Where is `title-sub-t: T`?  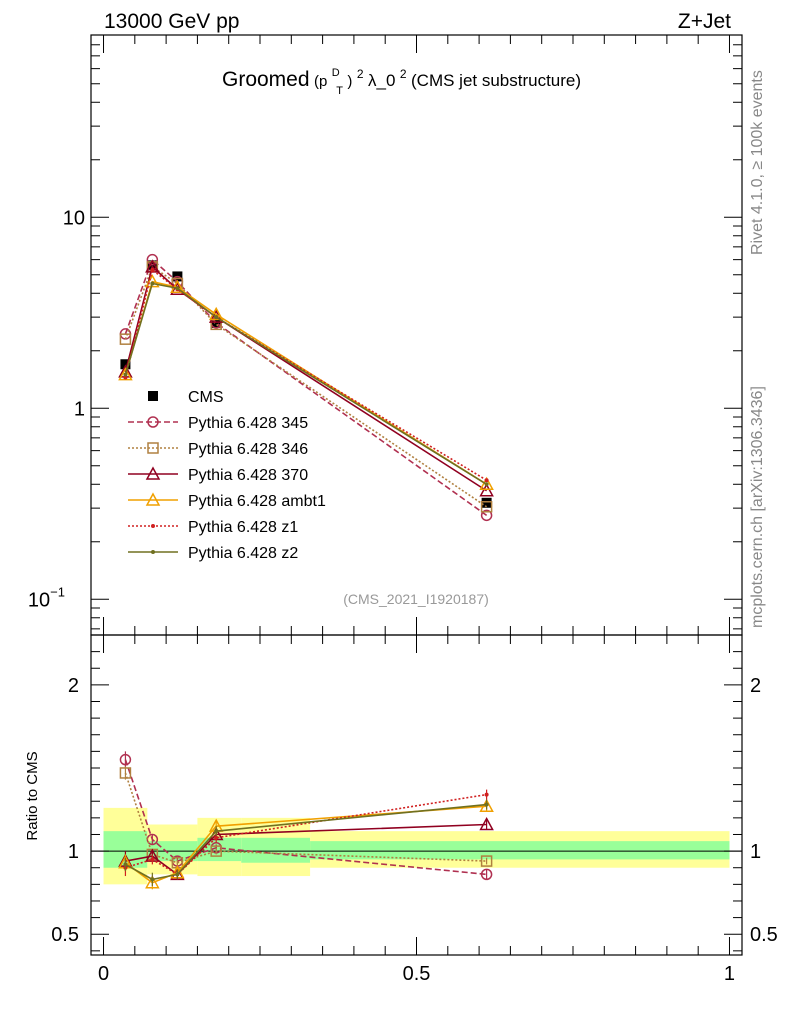 title-sub-t: T is located at coordinates (339, 91).